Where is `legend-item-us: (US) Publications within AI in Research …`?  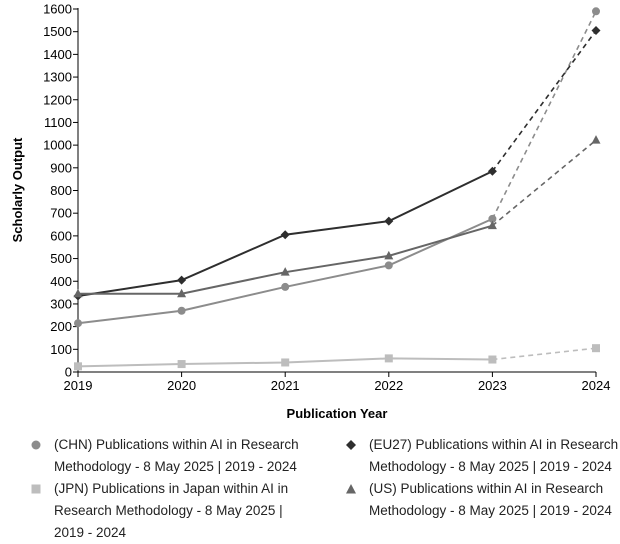
legend-item-us: (US) Publications within AI in Research … is located at coordinates (482, 500).